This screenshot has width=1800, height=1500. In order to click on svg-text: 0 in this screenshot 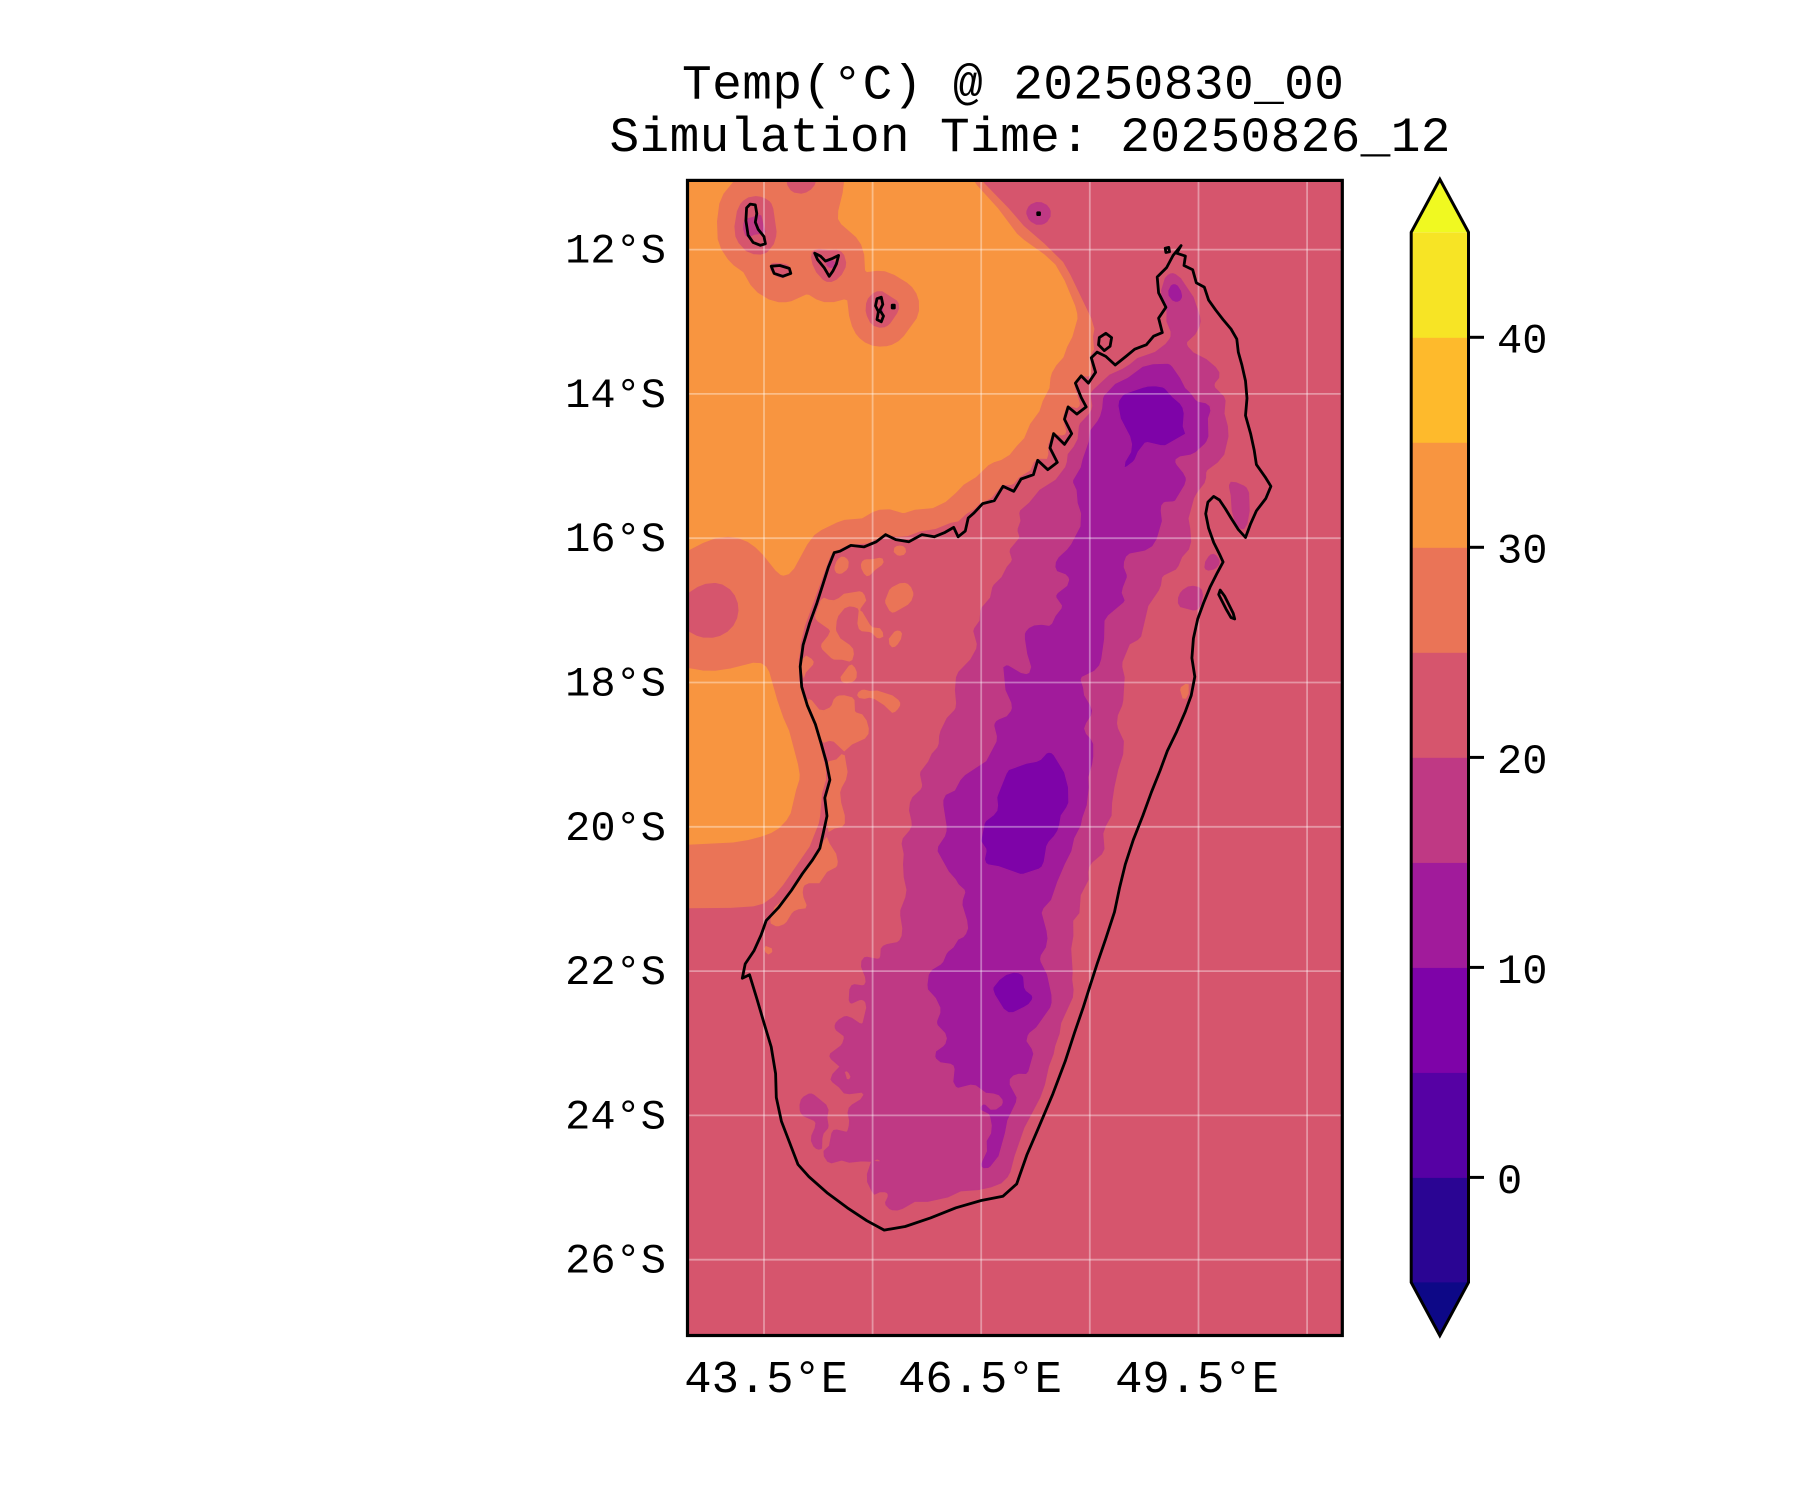, I will do `click(1509, 1182)`.